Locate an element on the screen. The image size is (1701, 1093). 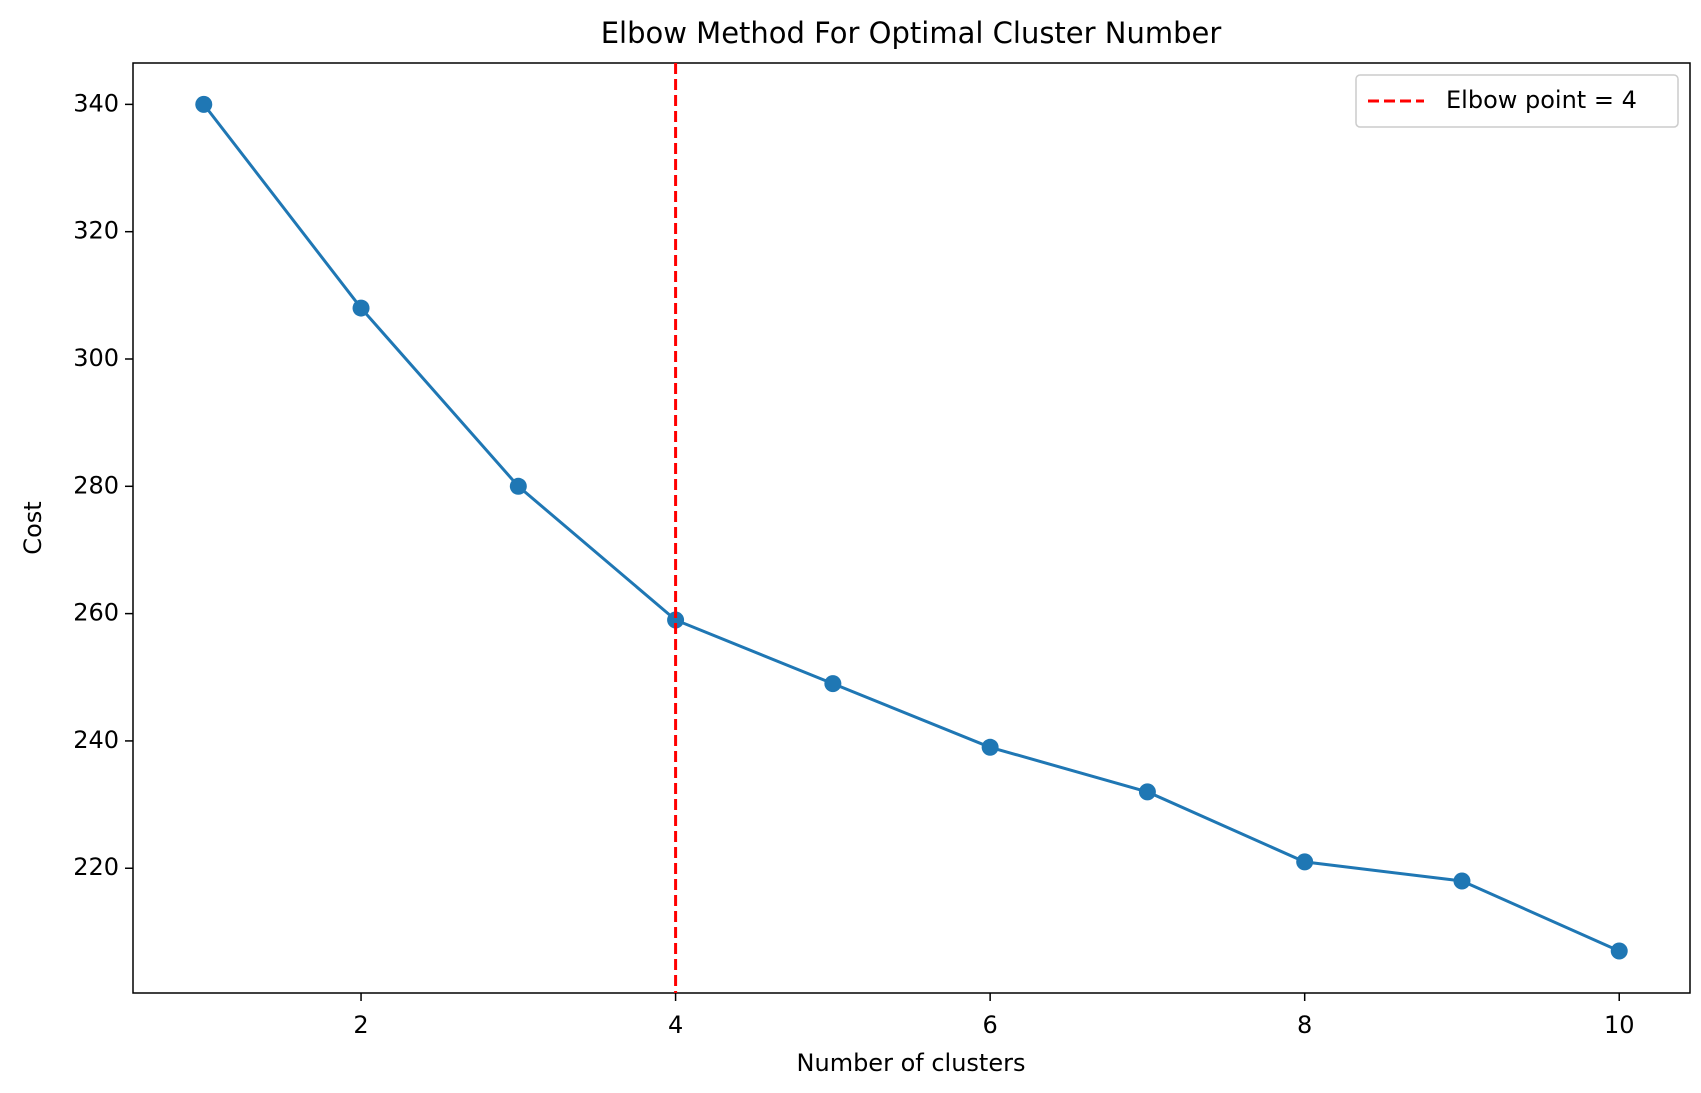
legend-label: Elbow point = 4 is located at coordinates (1541, 100).